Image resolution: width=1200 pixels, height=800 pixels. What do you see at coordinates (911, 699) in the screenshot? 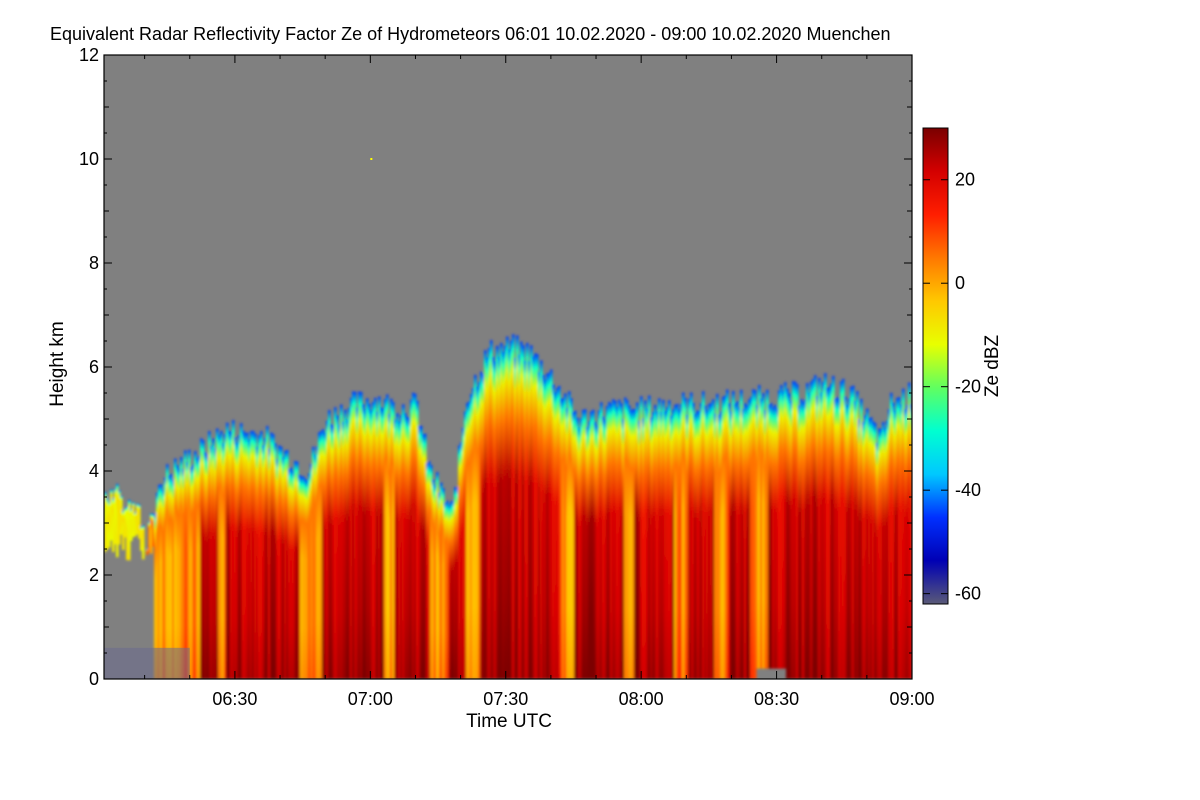
I see `x-tick-label: 09:00` at bounding box center [911, 699].